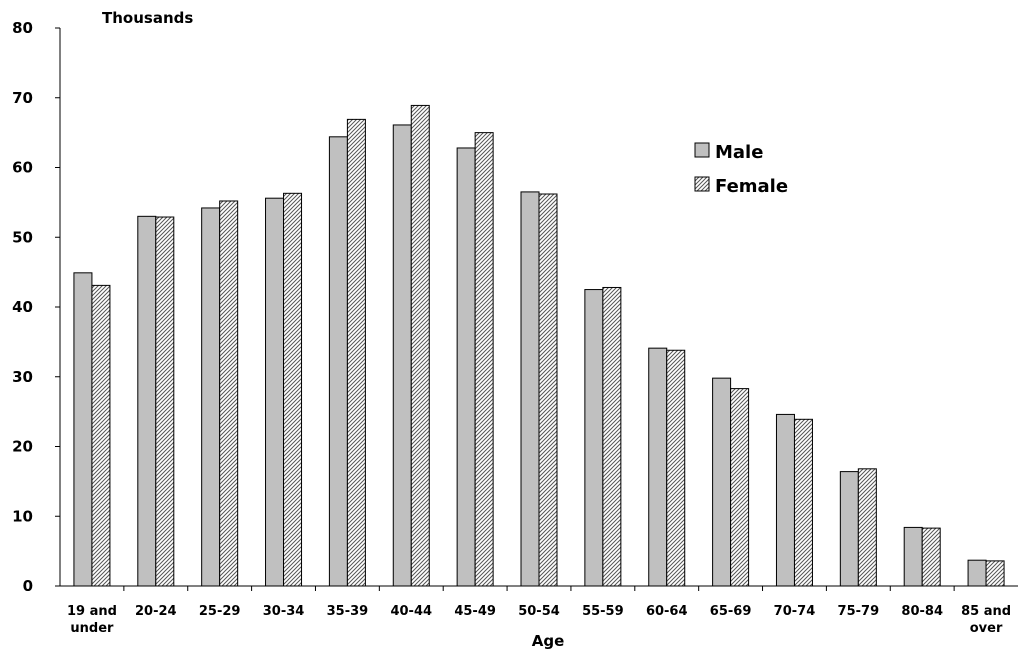 The width and height of the screenshot is (1020, 653). Describe the element at coordinates (741, 169) in the screenshot. I see `legend: Male Female` at that location.